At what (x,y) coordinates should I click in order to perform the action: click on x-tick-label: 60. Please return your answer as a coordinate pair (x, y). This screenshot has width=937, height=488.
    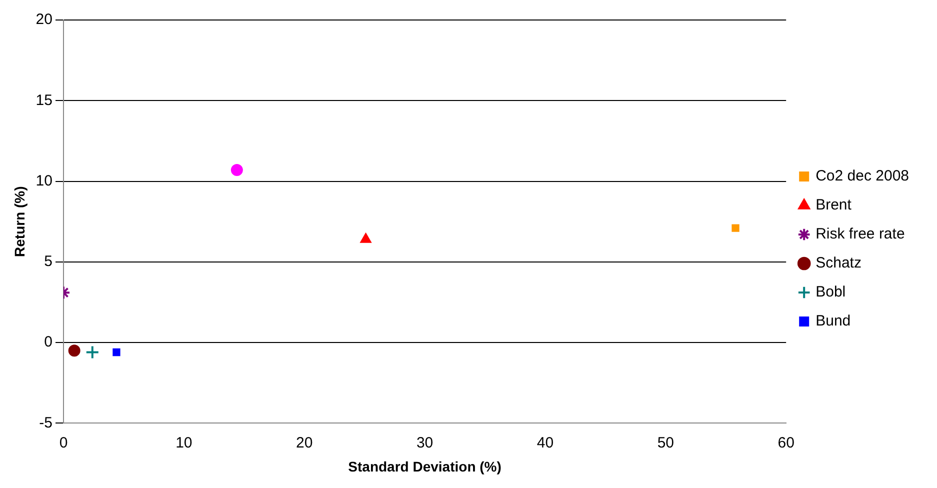
    Looking at the image, I should click on (786, 443).